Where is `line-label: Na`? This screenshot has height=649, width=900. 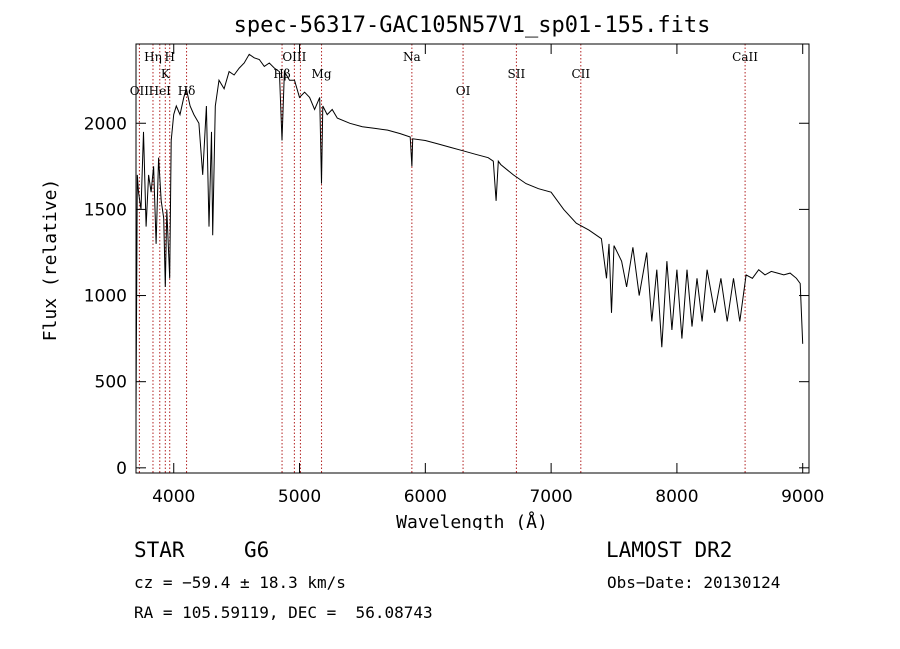 line-label: Na is located at coordinates (412, 57).